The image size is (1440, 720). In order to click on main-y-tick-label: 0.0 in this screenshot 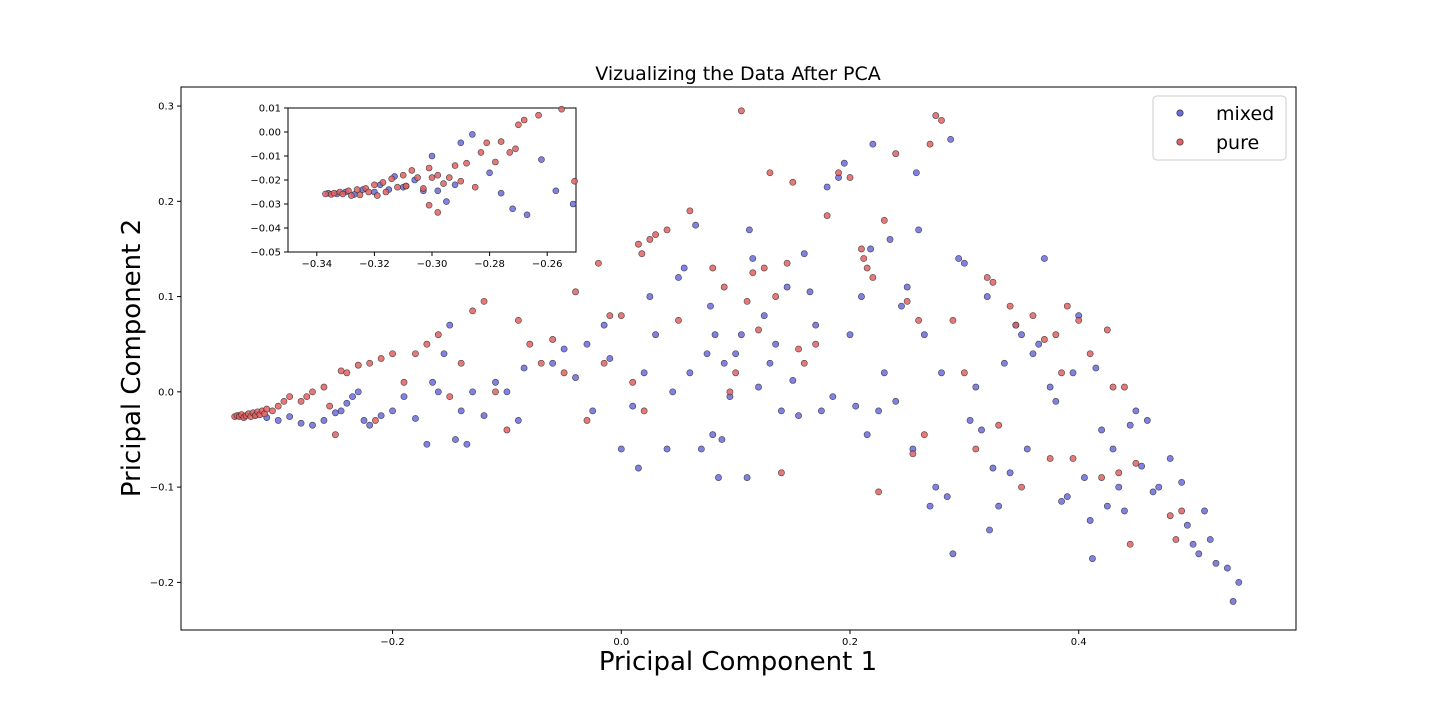, I will do `click(166, 392)`.